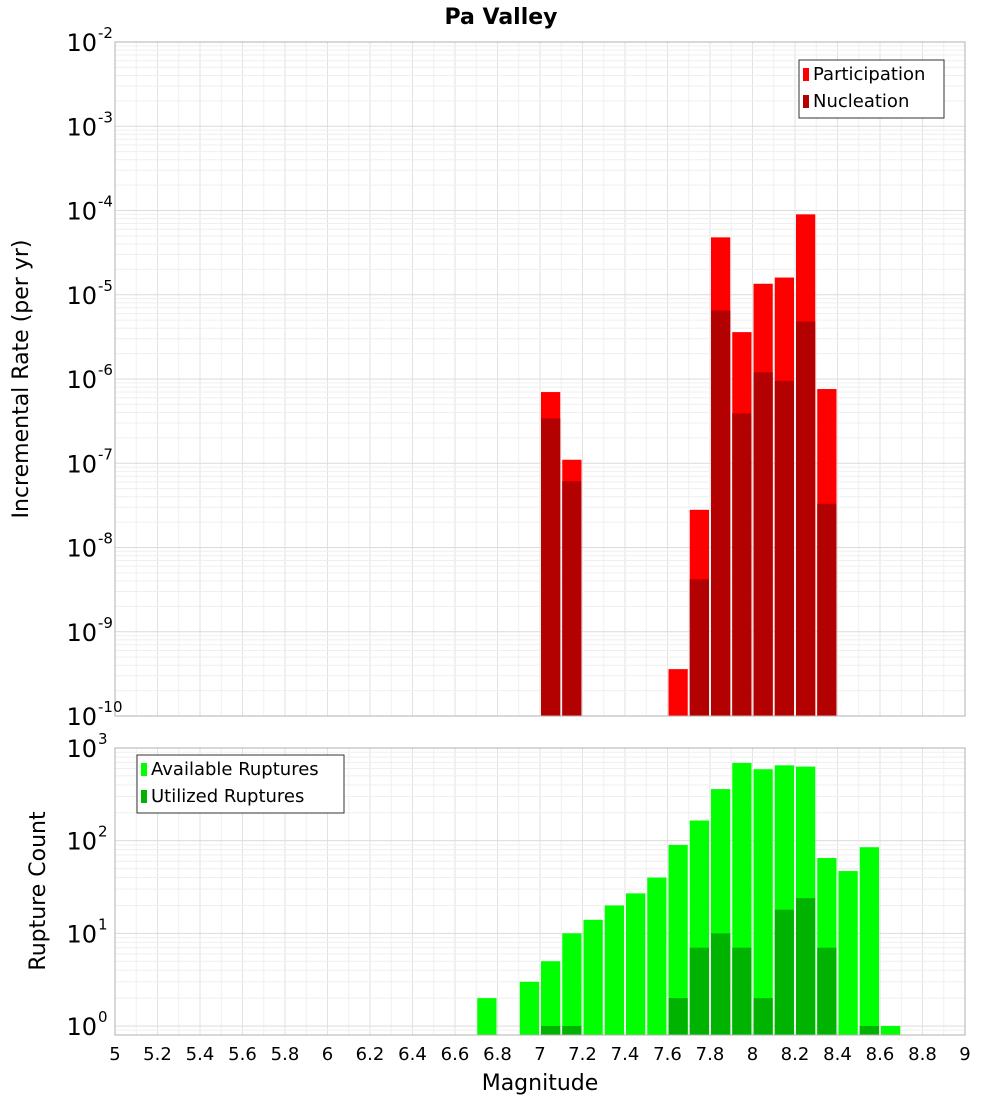  I want to click on x-tick-label: 7.8, so click(710, 1054).